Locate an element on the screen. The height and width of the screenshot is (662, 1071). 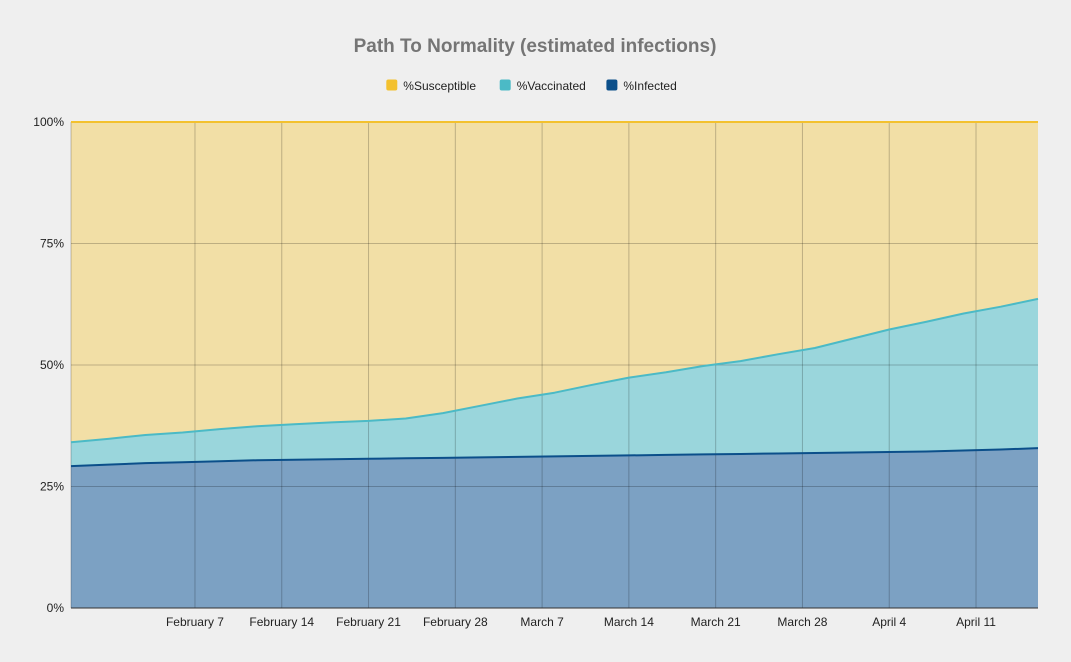
legend-swatch-susceptible is located at coordinates (392, 85).